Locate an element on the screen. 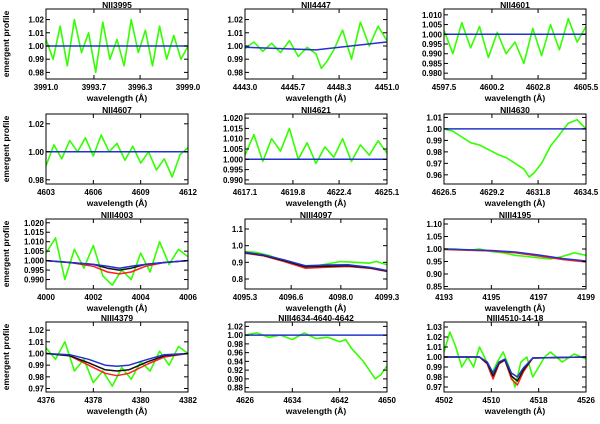 This screenshot has height=424, width=600. x-tick-label: 4597.5 is located at coordinates (444, 87).